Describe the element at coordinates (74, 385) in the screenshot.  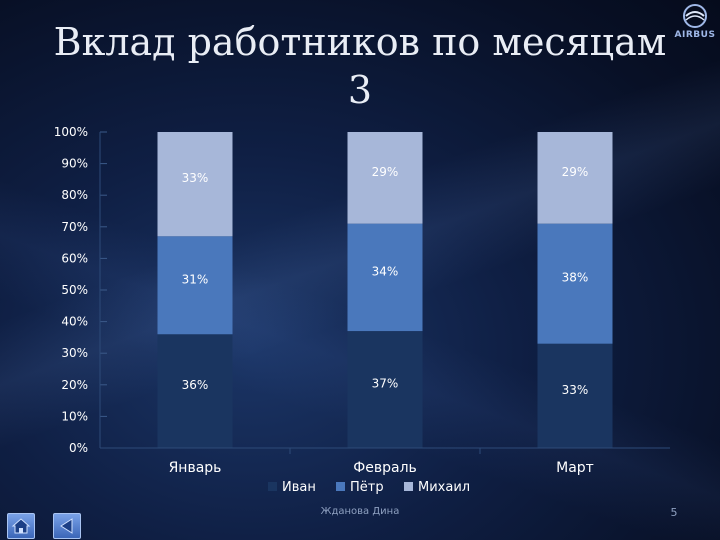
I see `y-tick-label: 20%` at that location.